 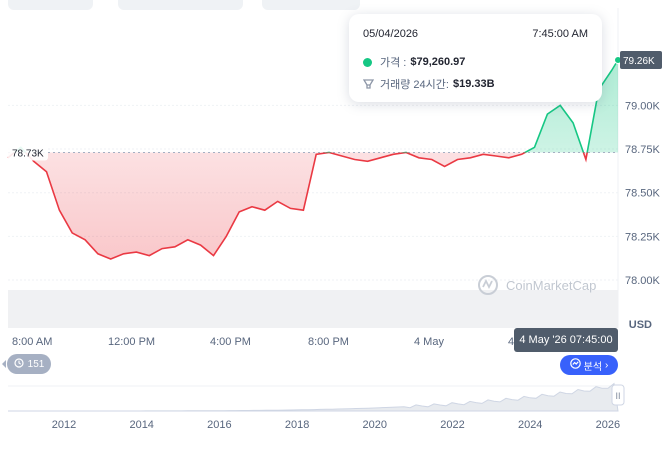 I want to click on hover-time-label: 4 May '26 07:45:00, so click(x=566, y=340).